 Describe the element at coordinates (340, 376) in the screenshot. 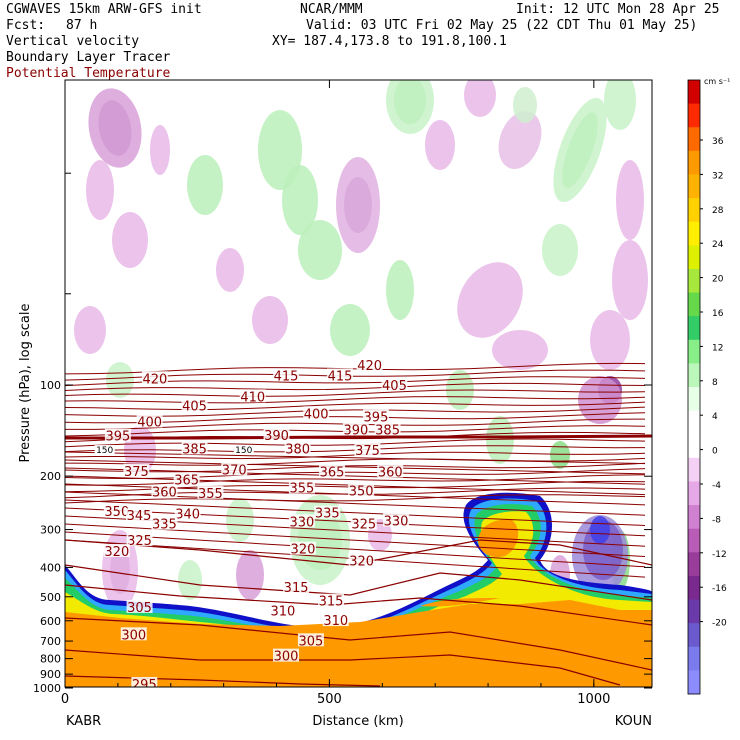

I see `theta-label: 415` at that location.